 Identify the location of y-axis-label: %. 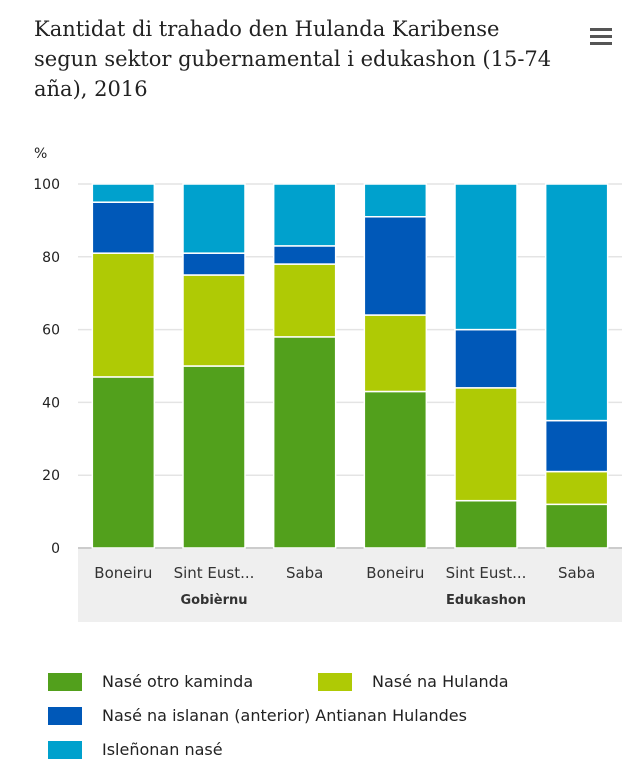
(40, 154).